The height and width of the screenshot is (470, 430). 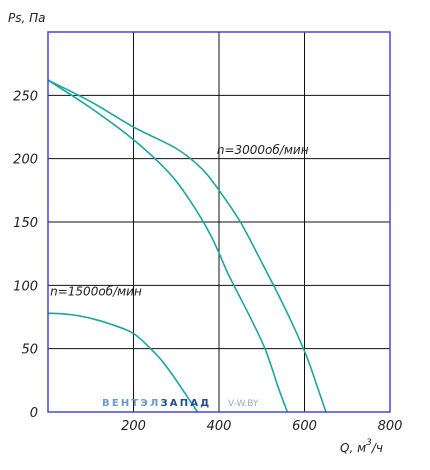 I want to click on watermark-brand: ВЕНТЭЛЗАПАД, so click(x=156, y=403).